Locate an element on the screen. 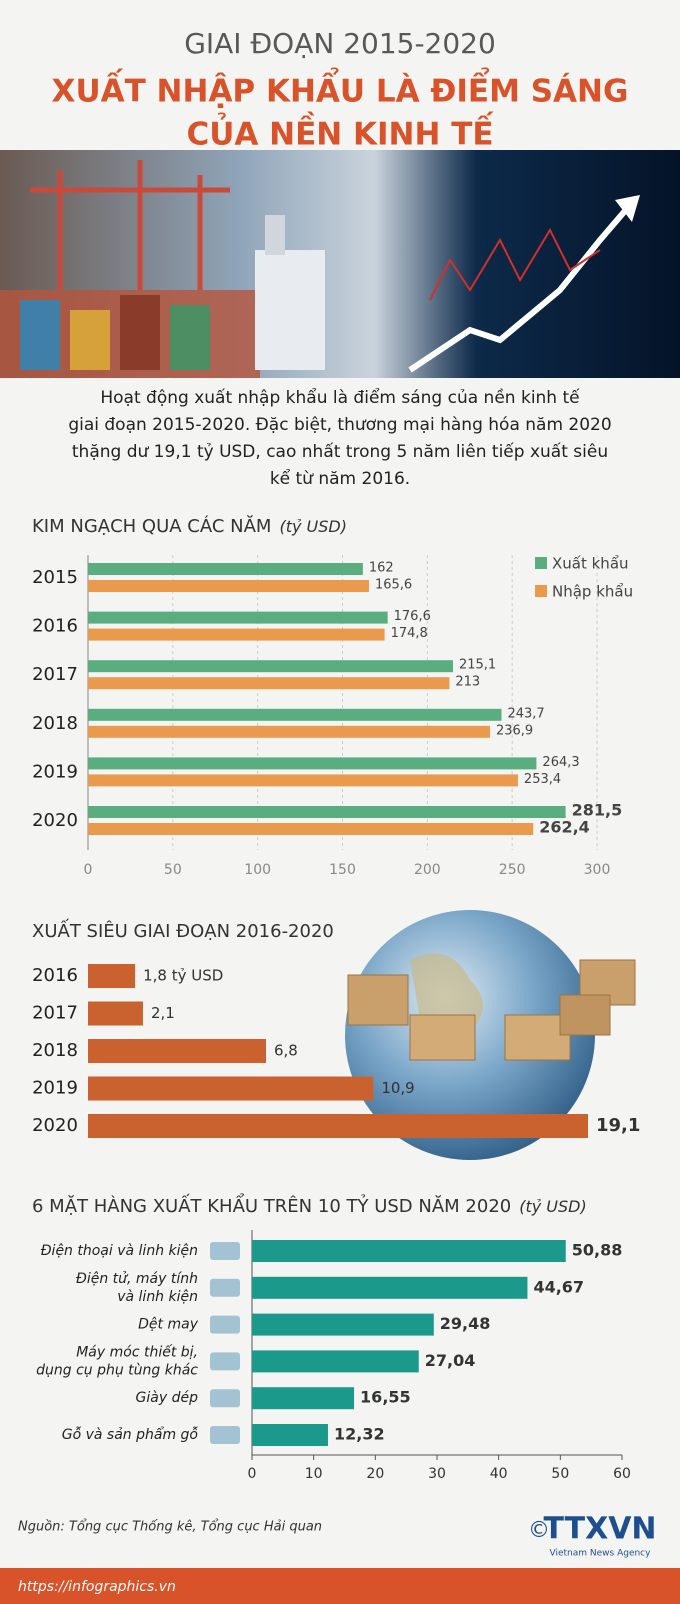 The image size is (680, 1604). y-tick-label: Gỗ và sản phẩm gỗ is located at coordinates (130, 1434).